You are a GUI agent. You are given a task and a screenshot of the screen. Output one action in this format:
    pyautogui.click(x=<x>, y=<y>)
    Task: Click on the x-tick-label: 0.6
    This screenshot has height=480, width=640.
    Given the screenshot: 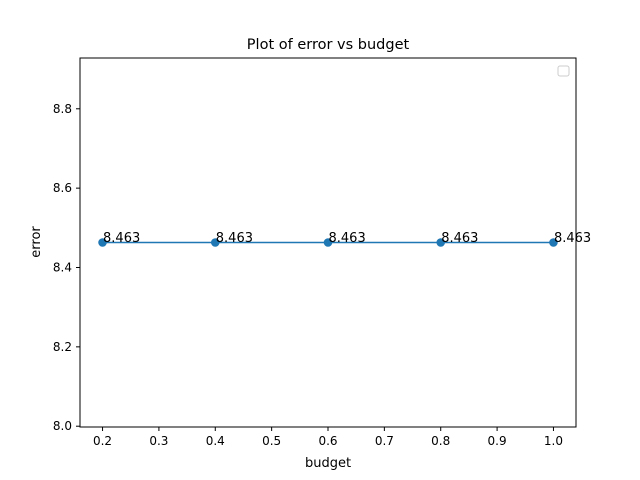 What is the action you would take?
    pyautogui.click(x=327, y=441)
    